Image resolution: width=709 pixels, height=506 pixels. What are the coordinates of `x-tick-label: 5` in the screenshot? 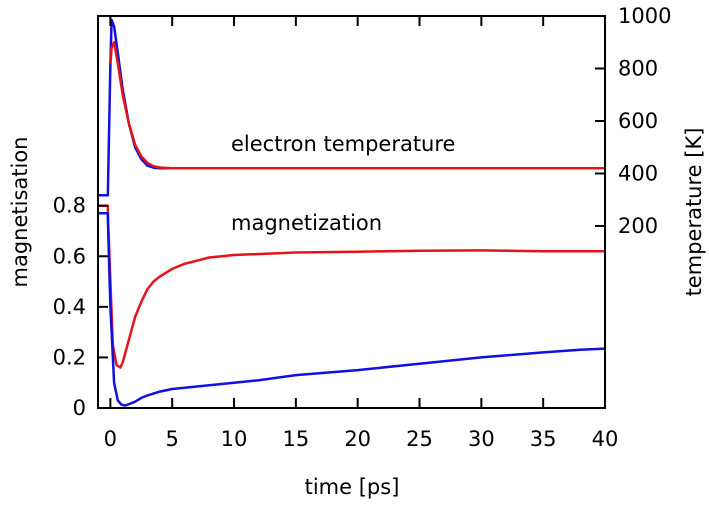 It's located at (172, 439).